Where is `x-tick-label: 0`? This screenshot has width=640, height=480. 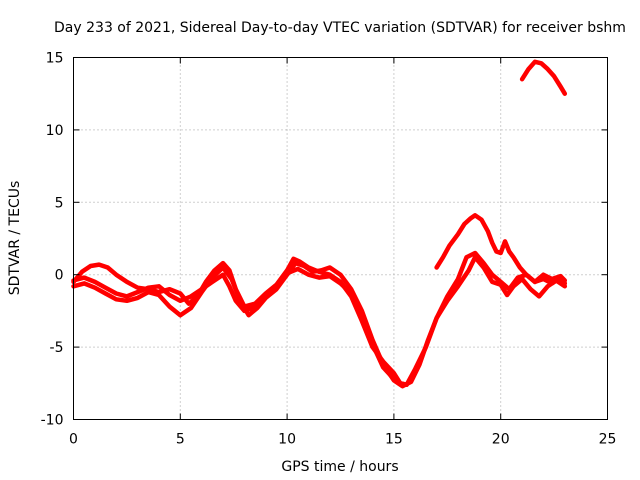 x-tick-label: 0 is located at coordinates (73, 440).